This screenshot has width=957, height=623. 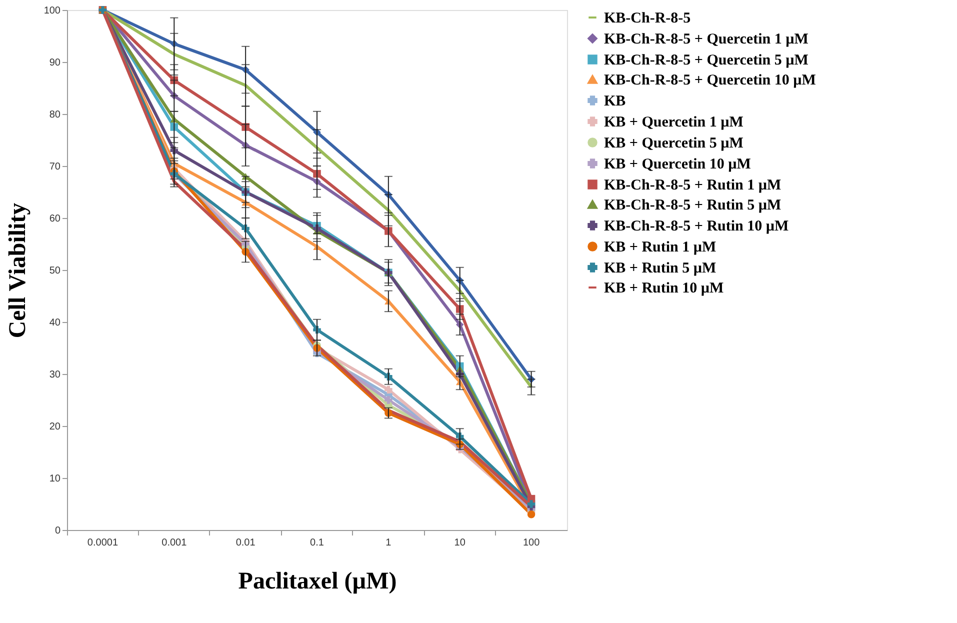 What do you see at coordinates (55, 115) in the screenshot?
I see `y-tick-label: 80` at bounding box center [55, 115].